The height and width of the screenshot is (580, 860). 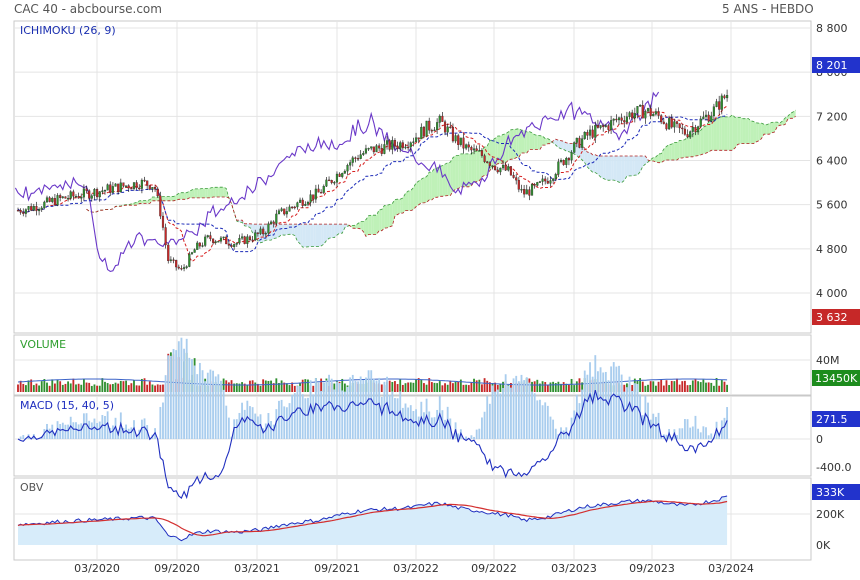 What do you see at coordinates (32, 487) in the screenshot?
I see `obv-title: OBV` at bounding box center [32, 487].